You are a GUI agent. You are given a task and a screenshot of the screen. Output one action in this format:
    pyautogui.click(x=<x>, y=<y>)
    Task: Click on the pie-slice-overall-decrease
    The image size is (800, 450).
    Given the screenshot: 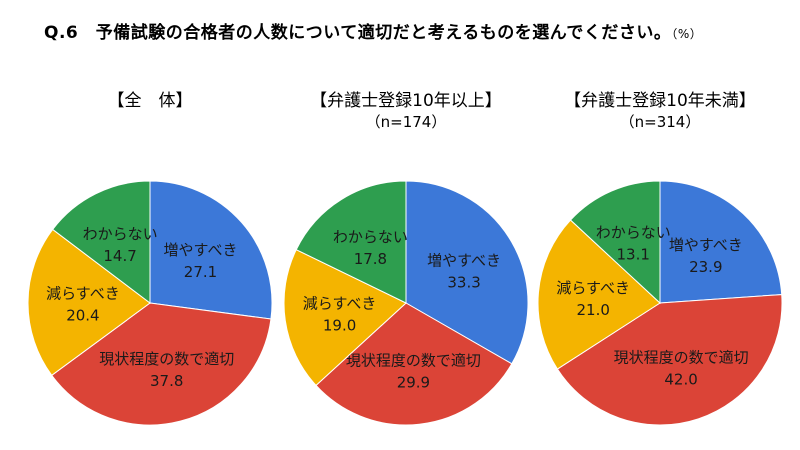 What is the action you would take?
    pyautogui.click(x=89, y=302)
    